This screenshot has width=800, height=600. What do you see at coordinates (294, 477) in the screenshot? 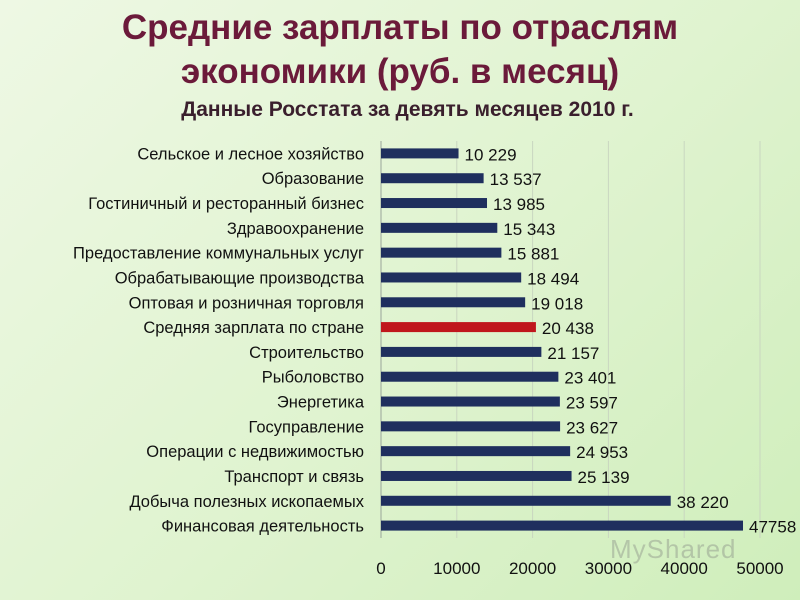
I see `category-label: Транспорт и связь` at bounding box center [294, 477].